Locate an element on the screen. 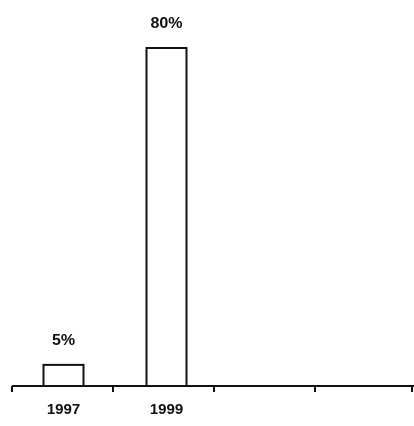 The width and height of the screenshot is (414, 426). x-axis is located at coordinates (212, 388).